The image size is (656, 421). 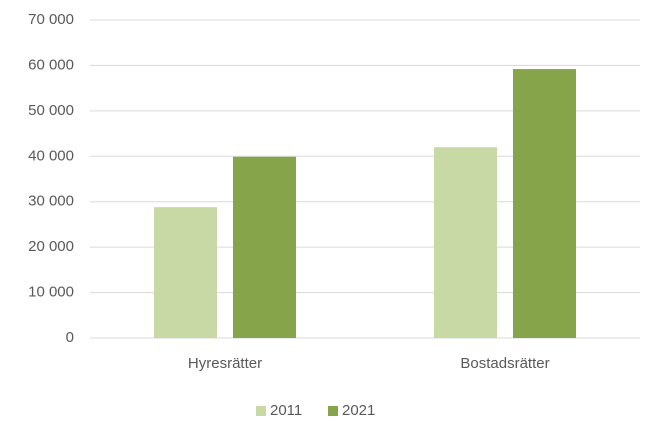 I want to click on x-tick-label: Hyresrätter, so click(x=225, y=363).